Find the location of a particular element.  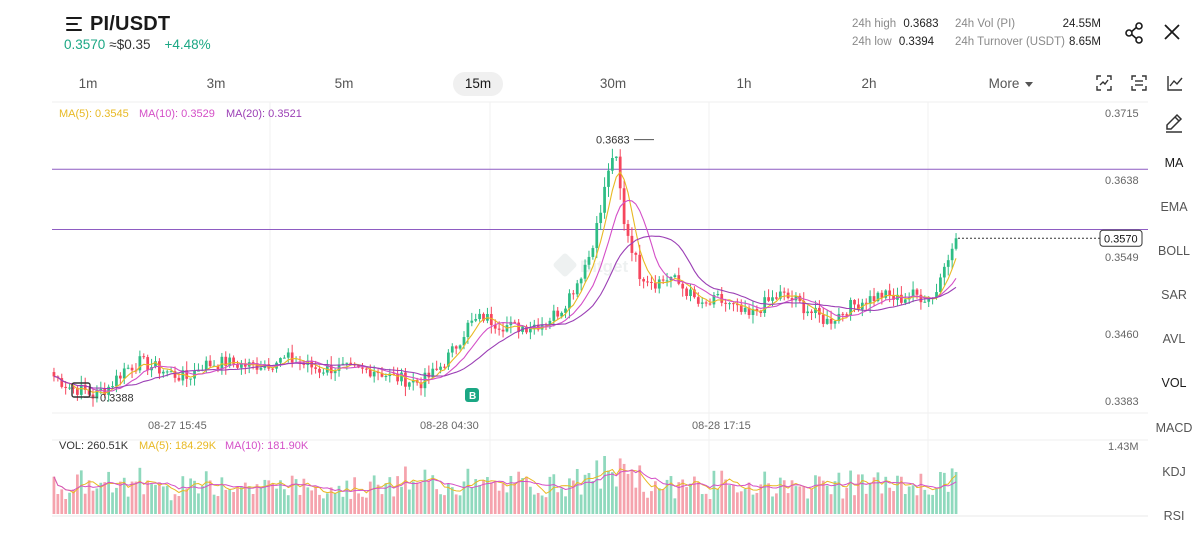

indicator-macd: MACD is located at coordinates (1174, 428).